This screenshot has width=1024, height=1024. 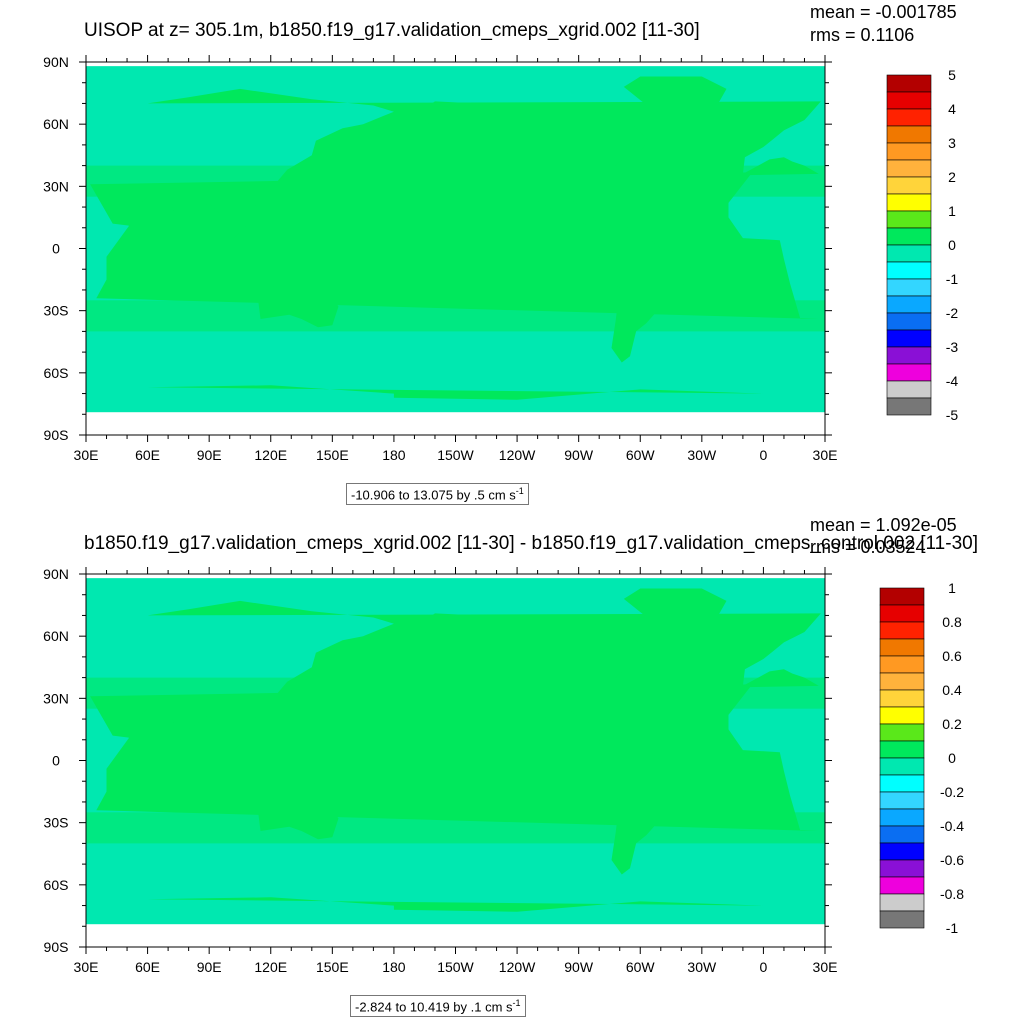 I want to click on panel-1-xlabel-0: 30E, so click(x=86, y=455).